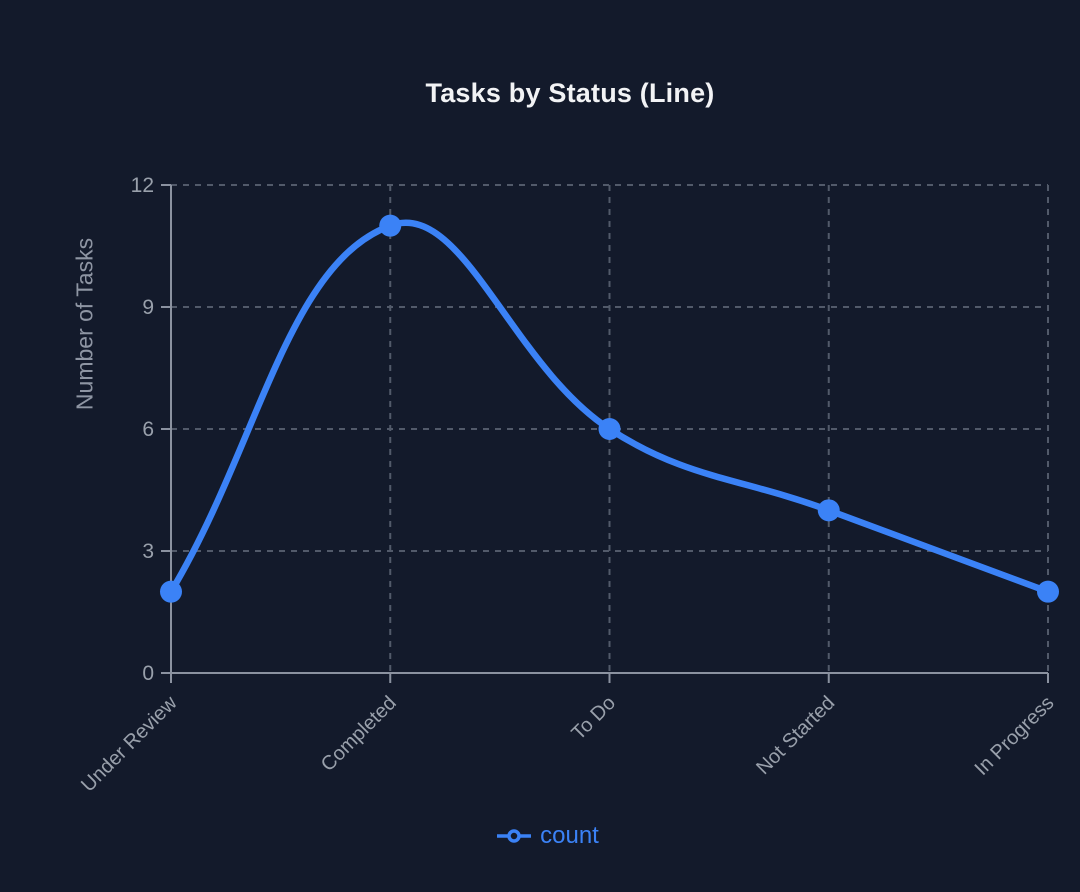 This screenshot has width=1080, height=892. I want to click on y-tick-label-6: 6, so click(148, 429).